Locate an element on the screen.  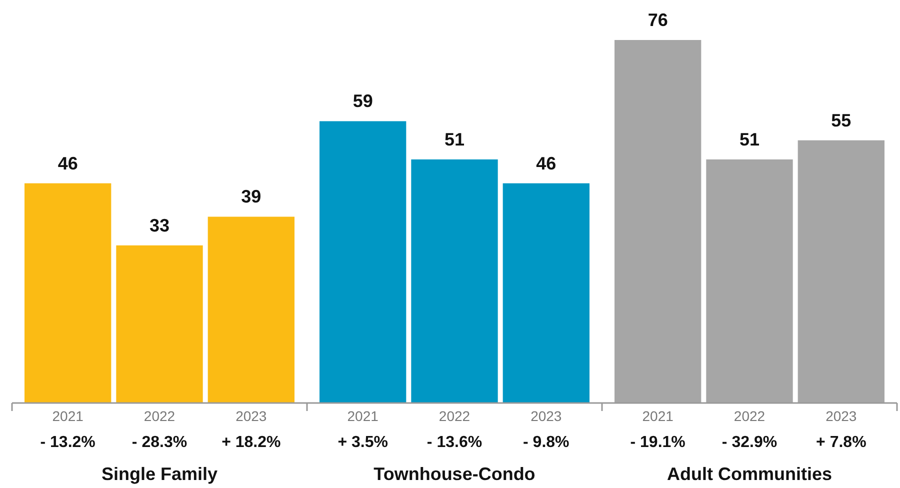
data-label: 76 is located at coordinates (658, 20).